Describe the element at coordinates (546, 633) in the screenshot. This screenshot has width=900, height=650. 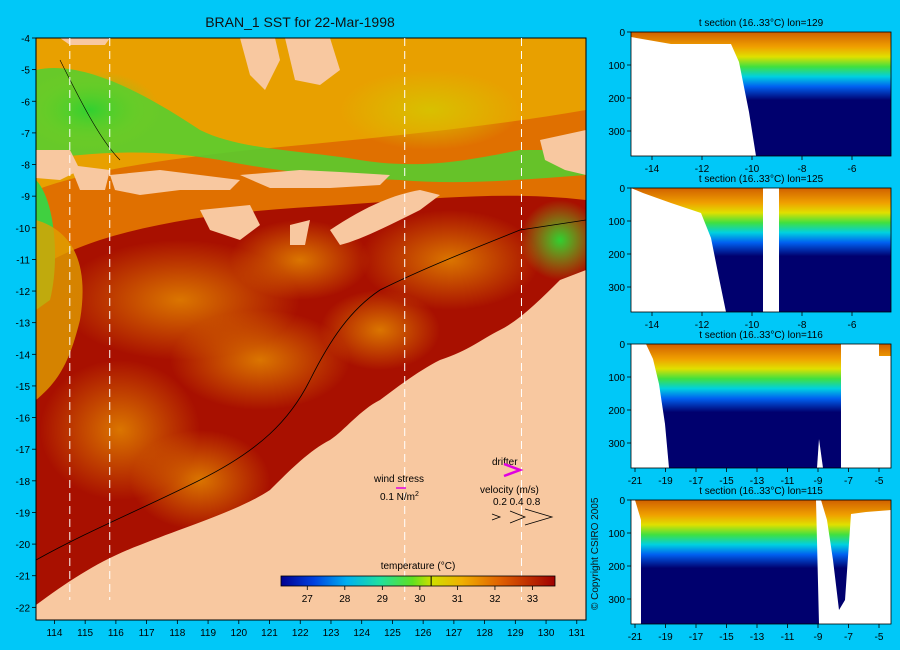
I see `map-x-tick-label: 130` at that location.